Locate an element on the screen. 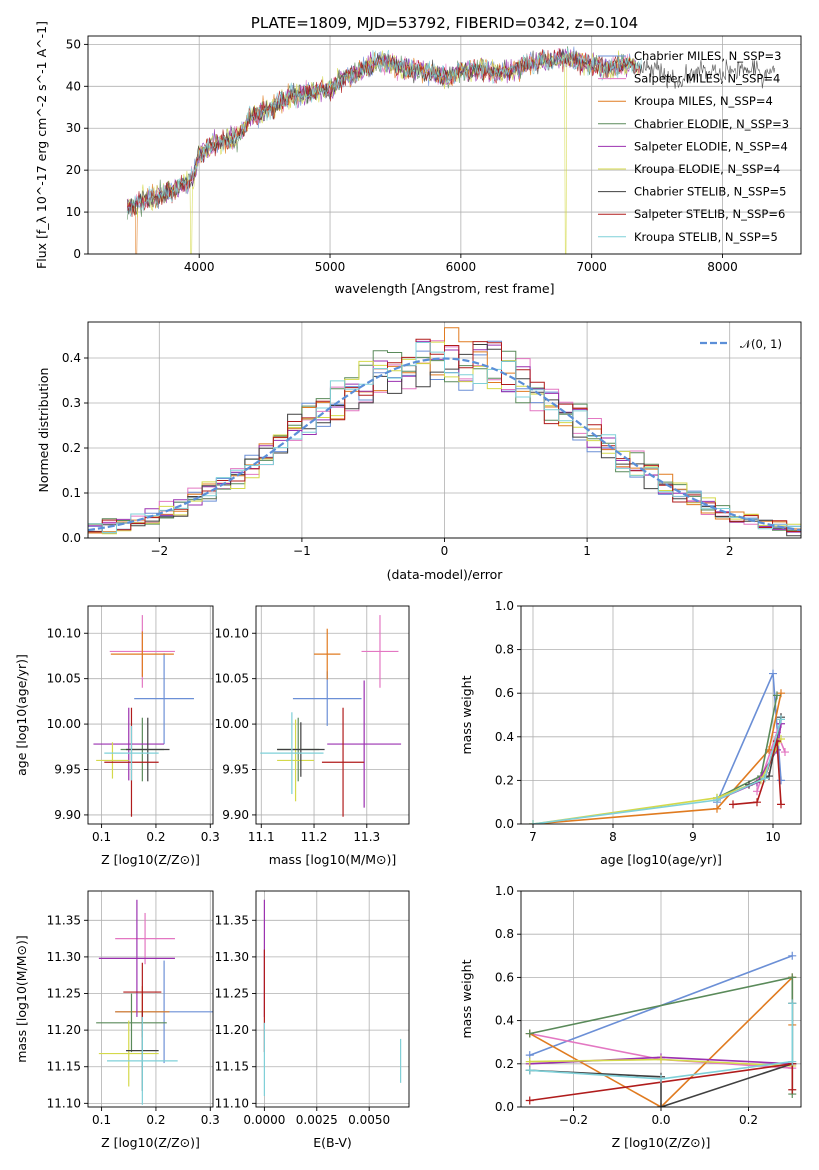 The image size is (819, 1170). x-tick-label: 4000 is located at coordinates (199, 267).